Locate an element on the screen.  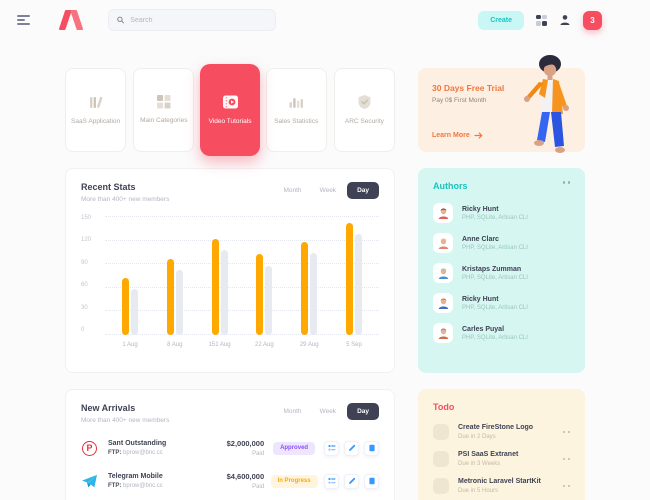
pinterest-p-icon: P is located at coordinates (89, 448).